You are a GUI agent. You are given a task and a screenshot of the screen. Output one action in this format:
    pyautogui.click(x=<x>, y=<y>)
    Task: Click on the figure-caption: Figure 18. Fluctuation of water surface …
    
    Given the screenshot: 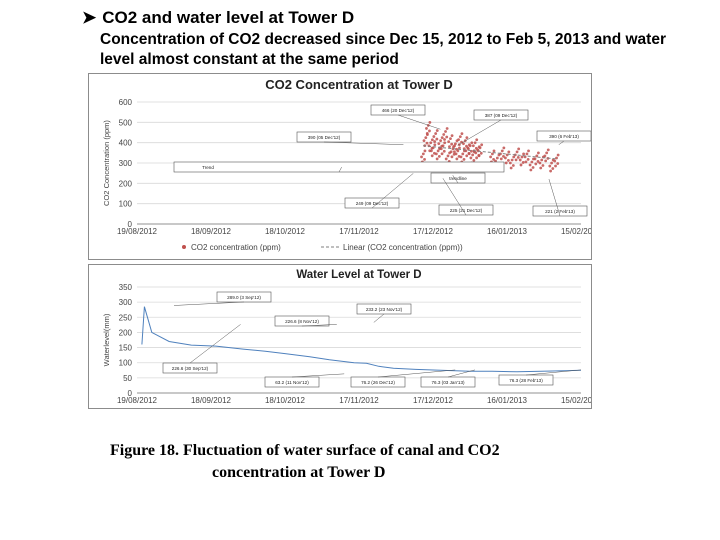 What is the action you would take?
    pyautogui.click(x=390, y=462)
    